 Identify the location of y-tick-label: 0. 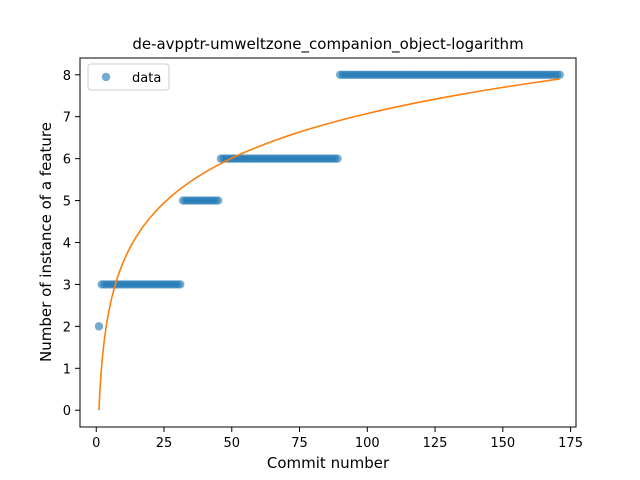
(67, 411).